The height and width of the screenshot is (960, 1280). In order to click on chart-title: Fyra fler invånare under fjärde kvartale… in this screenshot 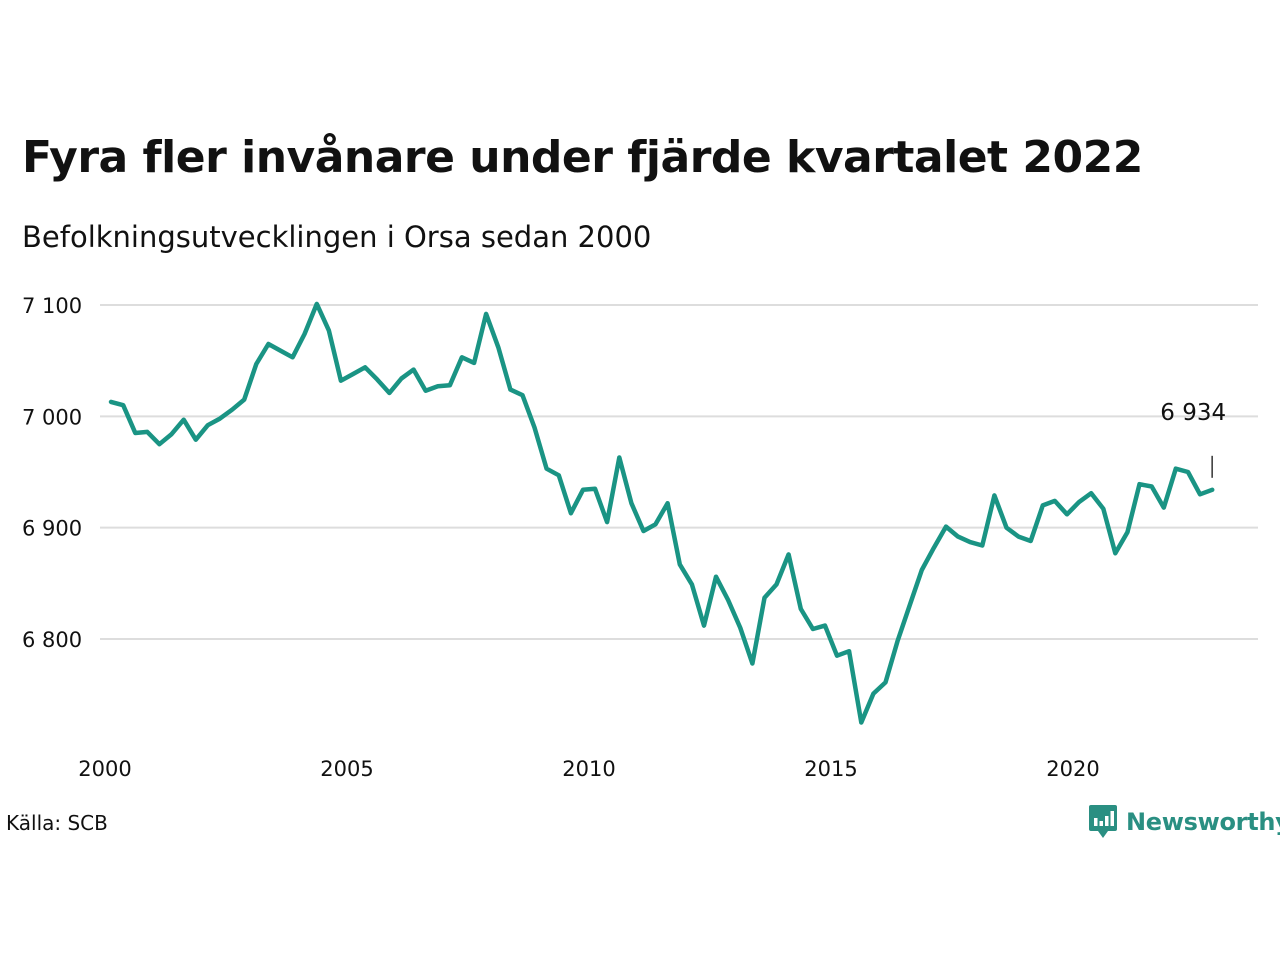, I will do `click(582, 157)`.